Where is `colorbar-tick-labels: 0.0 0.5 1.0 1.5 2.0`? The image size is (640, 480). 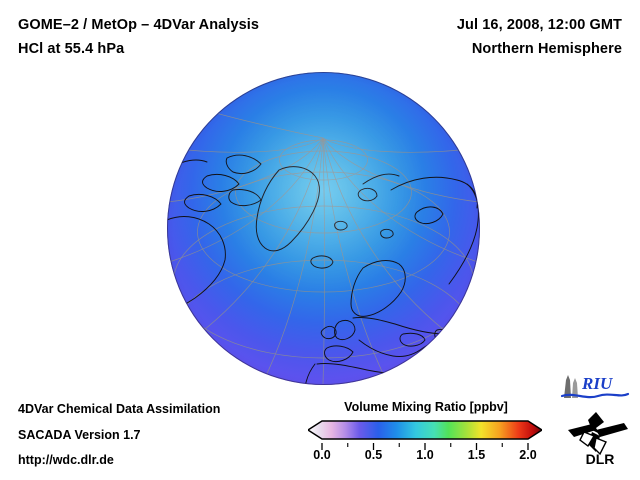
colorbar-tick-labels: 0.0 0.5 1.0 1.5 2.0 is located at coordinates (425, 457).